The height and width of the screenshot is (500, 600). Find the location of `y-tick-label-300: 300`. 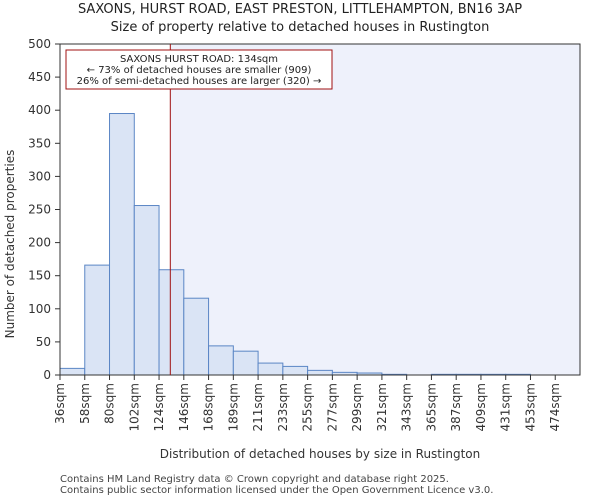

y-tick-label-300: 300 is located at coordinates (39, 176).